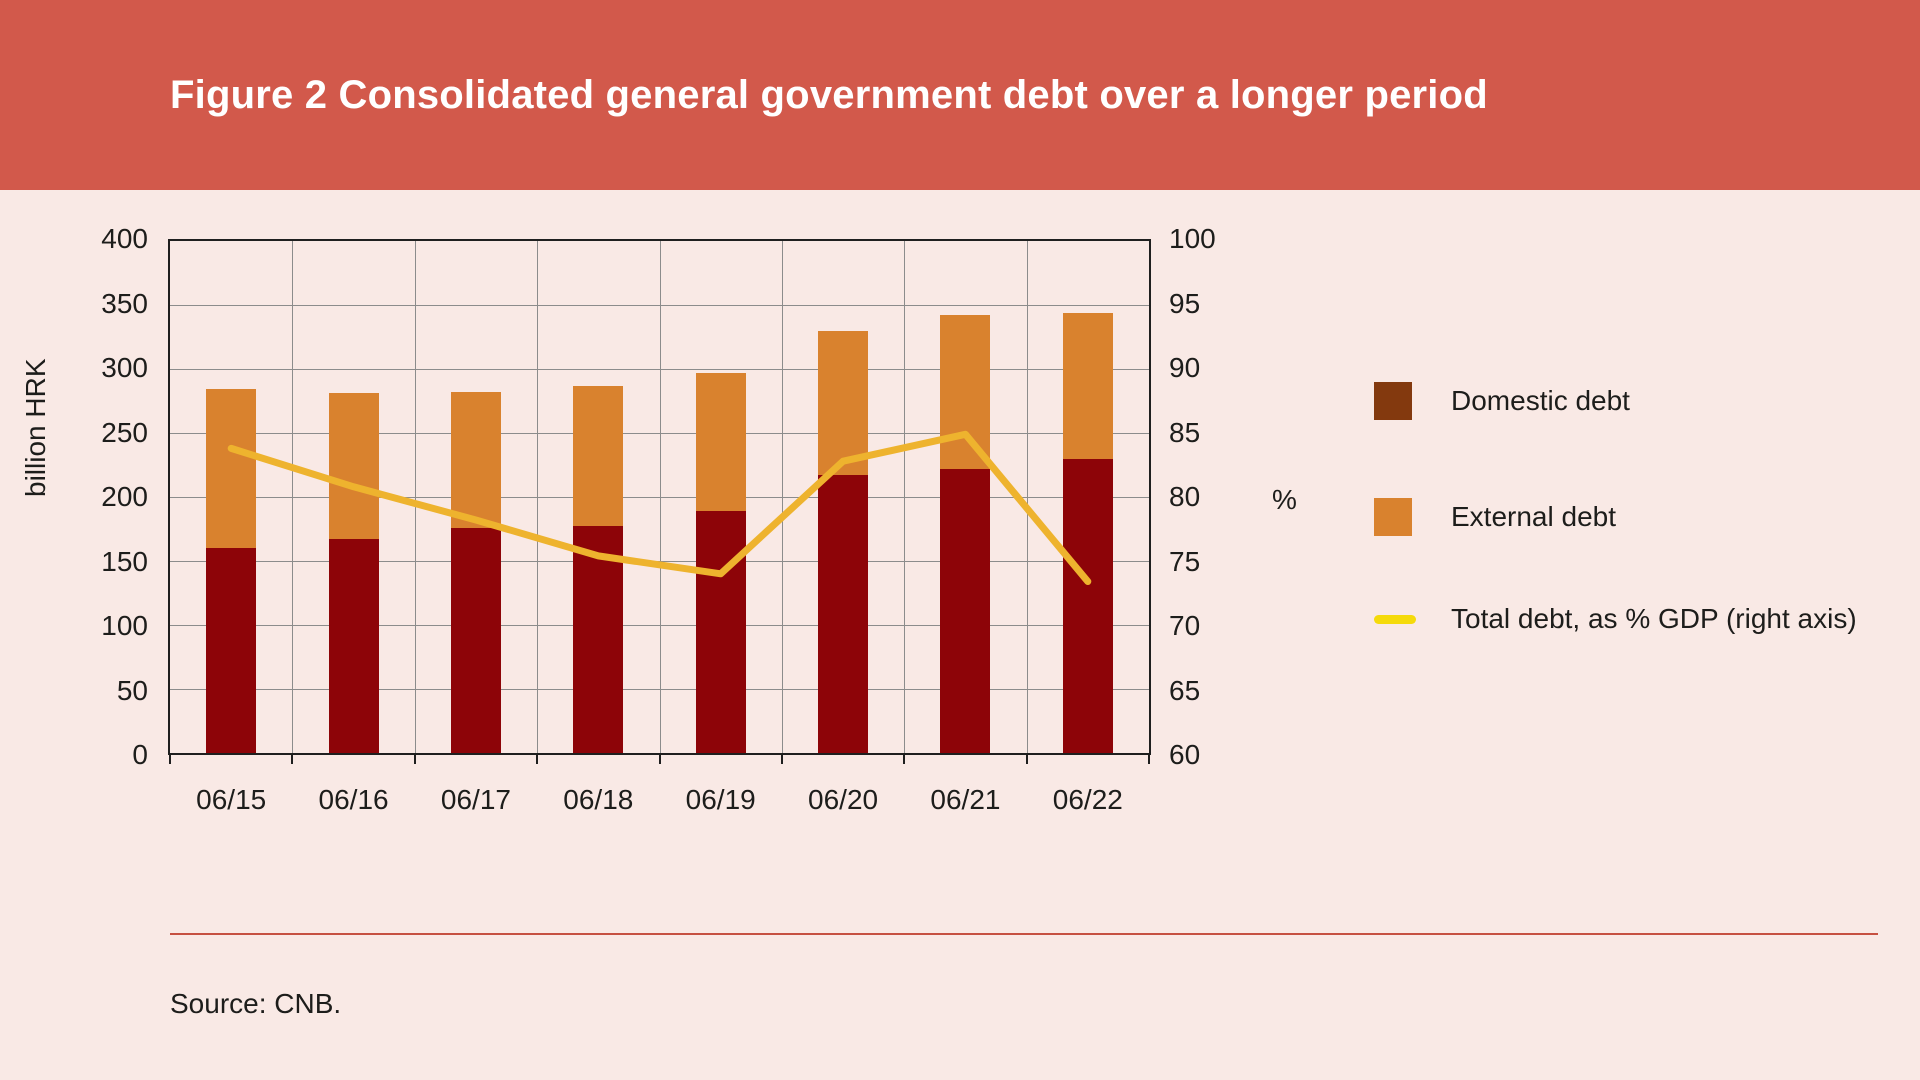  I want to click on external-debt-swatch, so click(1393, 517).